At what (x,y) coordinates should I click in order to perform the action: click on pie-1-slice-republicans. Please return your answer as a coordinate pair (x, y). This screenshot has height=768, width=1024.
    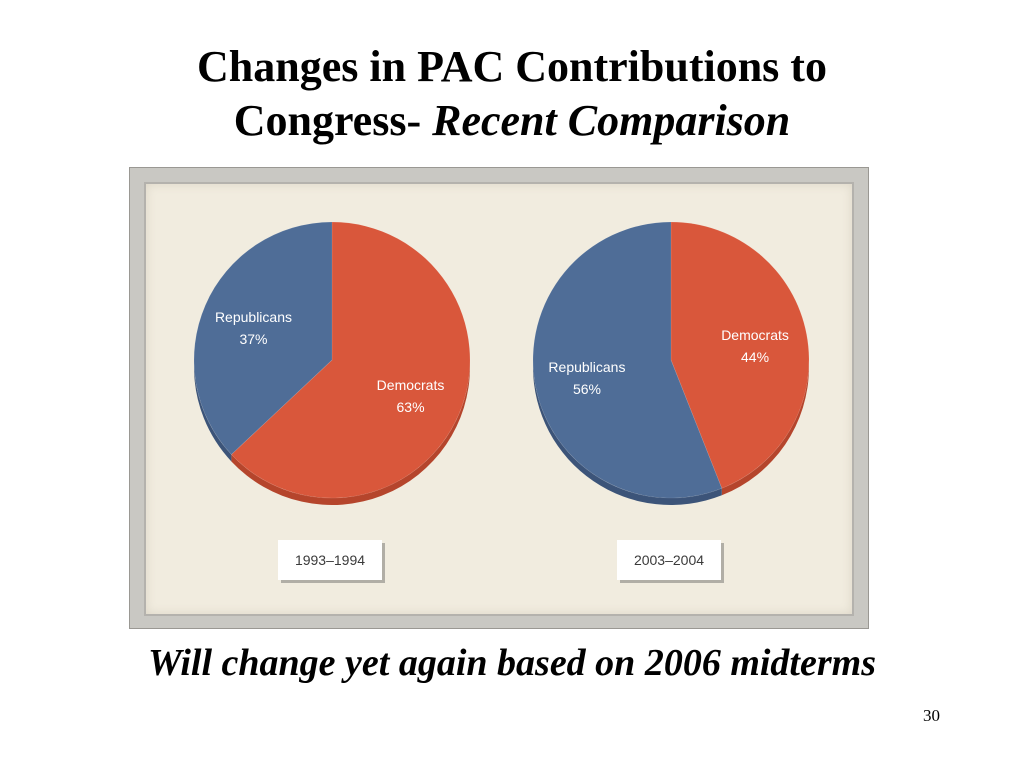
    Looking at the image, I should click on (627, 360).